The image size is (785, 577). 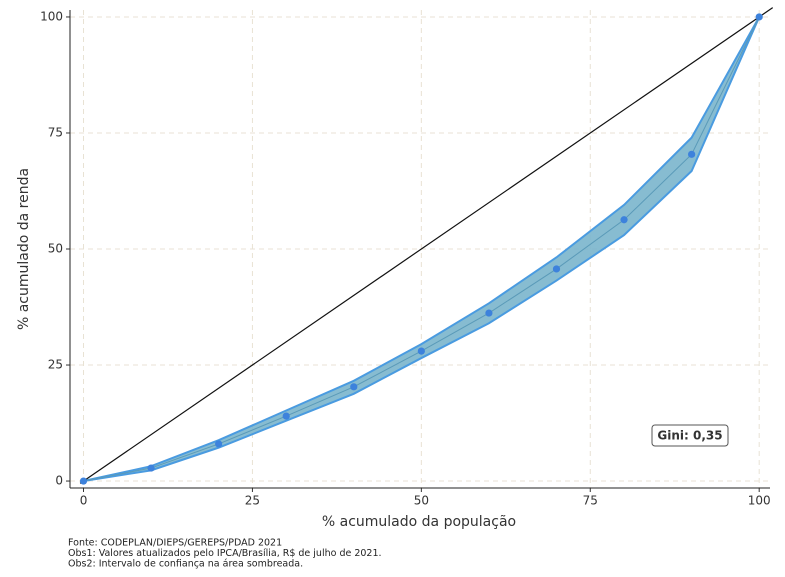 I want to click on x-tick-label: 25, so click(x=252, y=501).